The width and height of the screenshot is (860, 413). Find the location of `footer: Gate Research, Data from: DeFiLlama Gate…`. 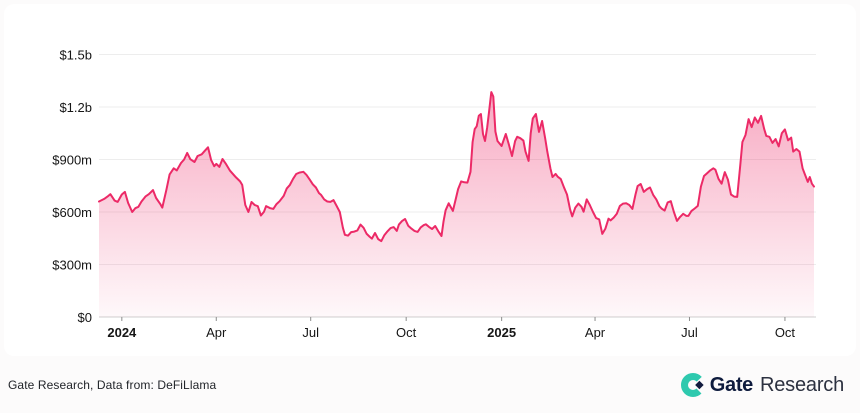

footer: Gate Research, Data from: DeFiLlama Gate… is located at coordinates (430, 385).